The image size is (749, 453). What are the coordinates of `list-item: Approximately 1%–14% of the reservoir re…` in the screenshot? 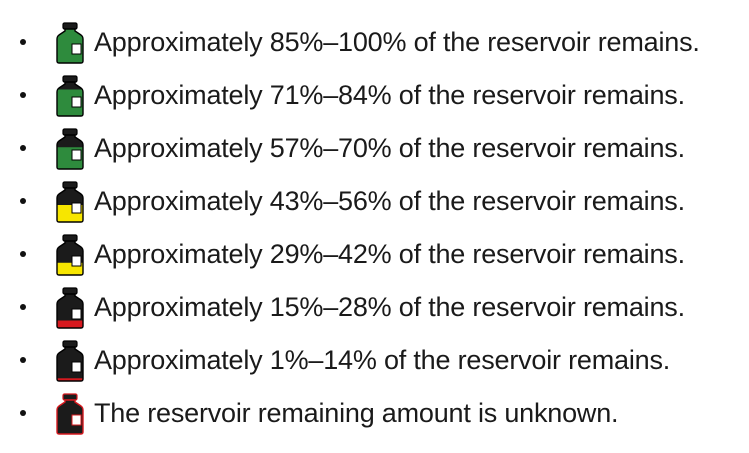 It's located at (374, 362).